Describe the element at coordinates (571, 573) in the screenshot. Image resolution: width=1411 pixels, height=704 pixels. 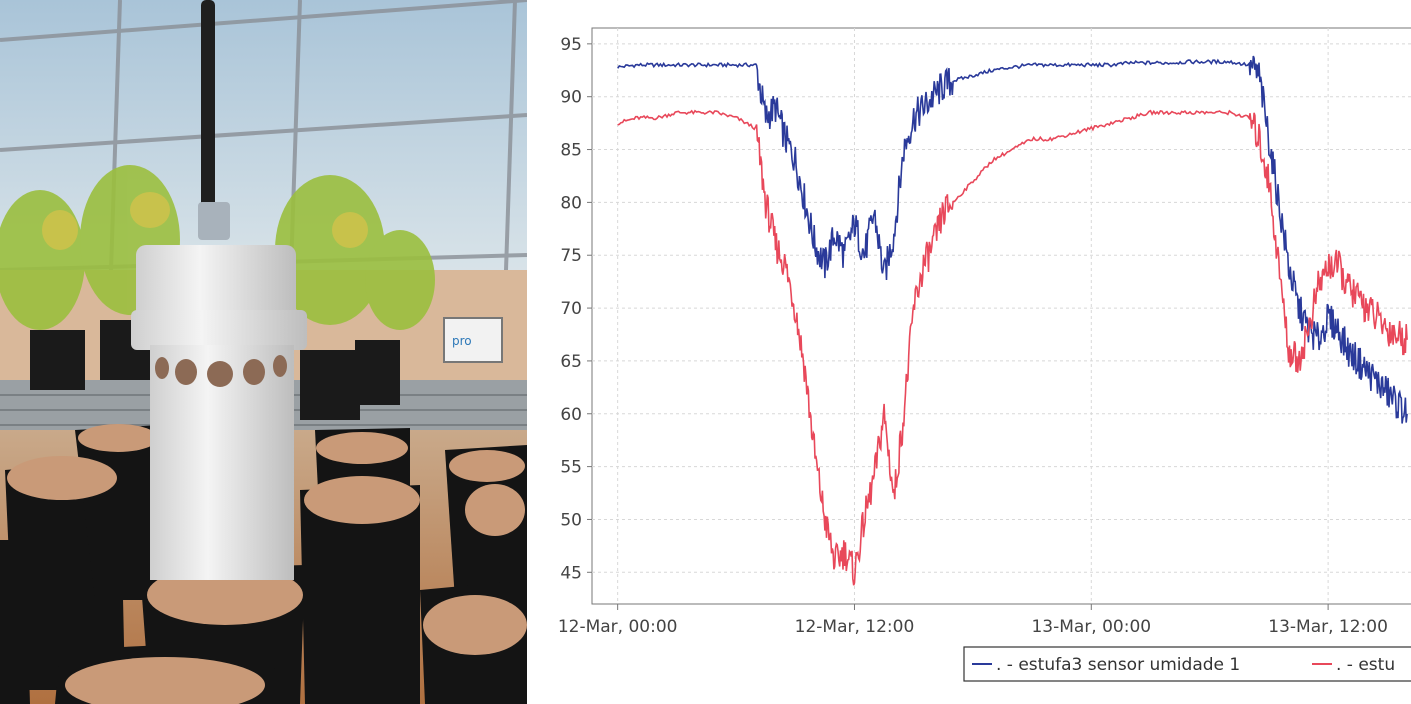
I see `y-tick-label: 45` at that location.